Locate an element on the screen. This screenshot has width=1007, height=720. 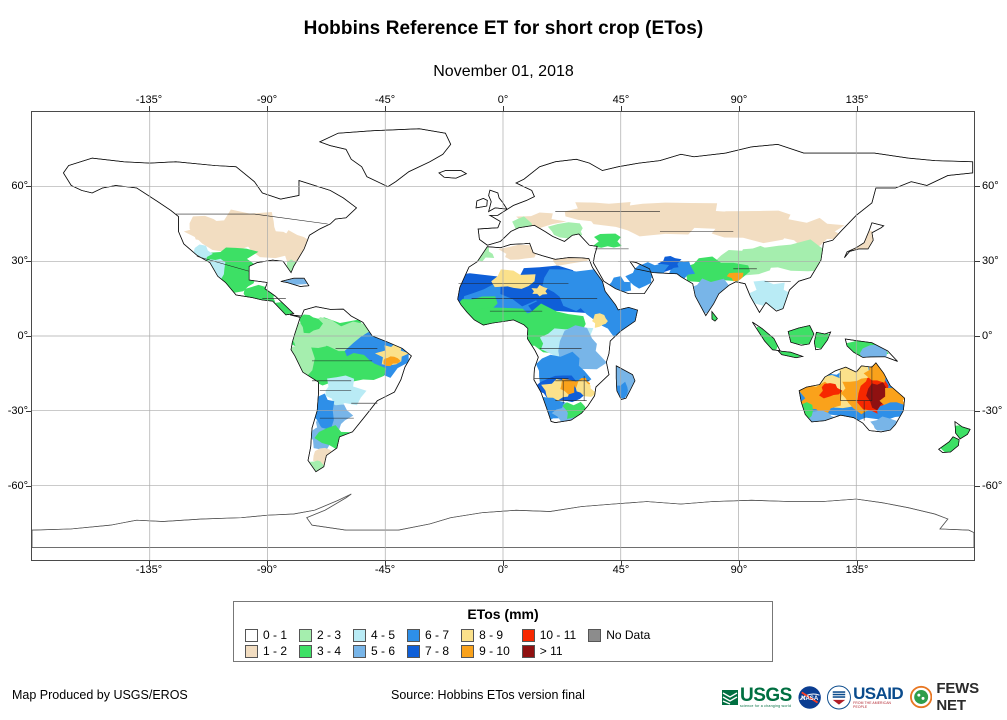
usaid-wordmark: USAID is located at coordinates (878, 693).